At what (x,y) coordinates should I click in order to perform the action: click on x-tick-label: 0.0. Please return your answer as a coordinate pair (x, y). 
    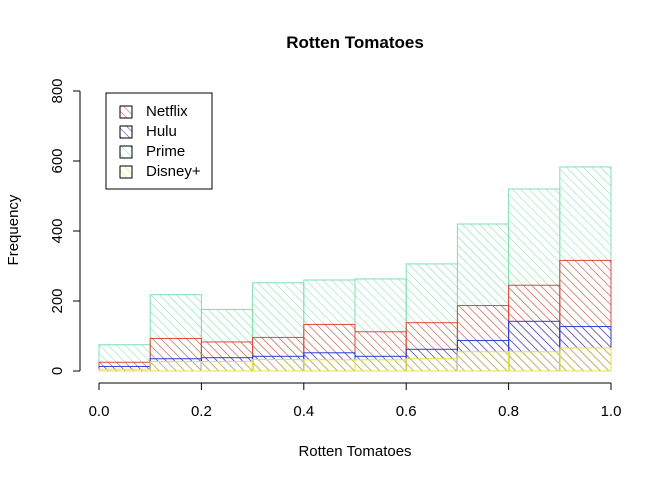
    Looking at the image, I should click on (99, 411).